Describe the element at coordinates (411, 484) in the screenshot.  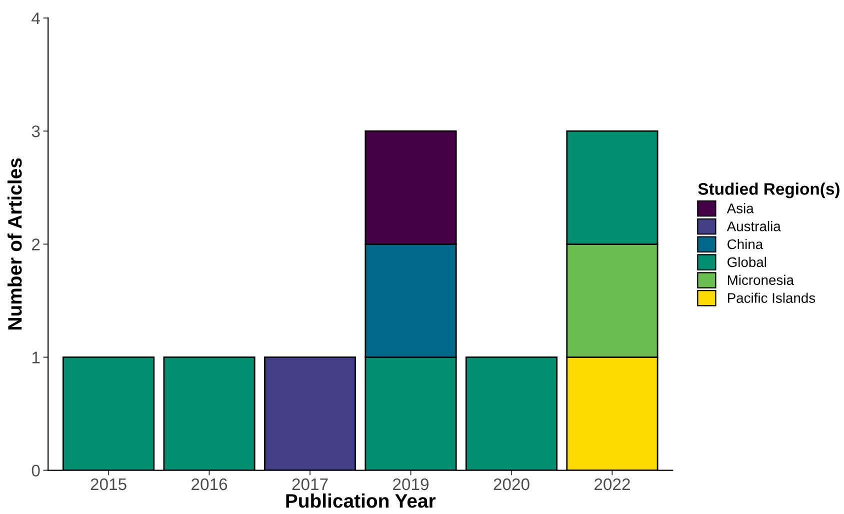
I see `x-tick-label: 2019` at that location.